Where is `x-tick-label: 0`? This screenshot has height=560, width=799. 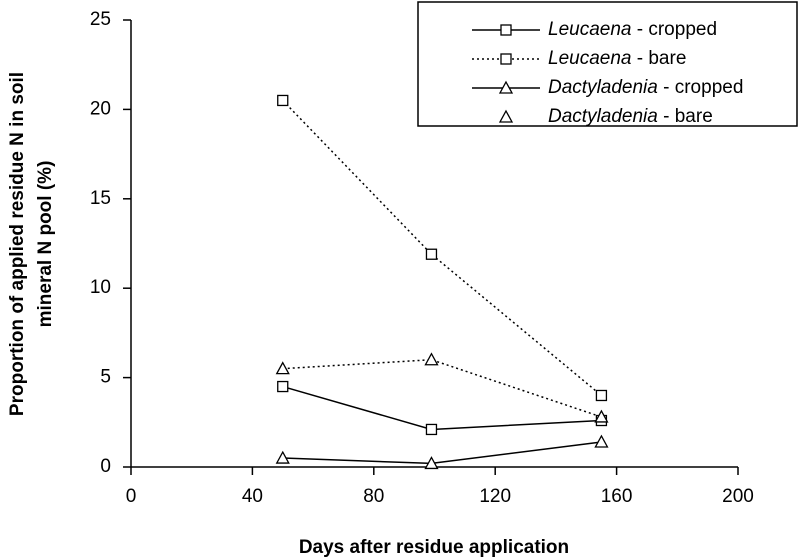 x-tick-label: 0 is located at coordinates (131, 496).